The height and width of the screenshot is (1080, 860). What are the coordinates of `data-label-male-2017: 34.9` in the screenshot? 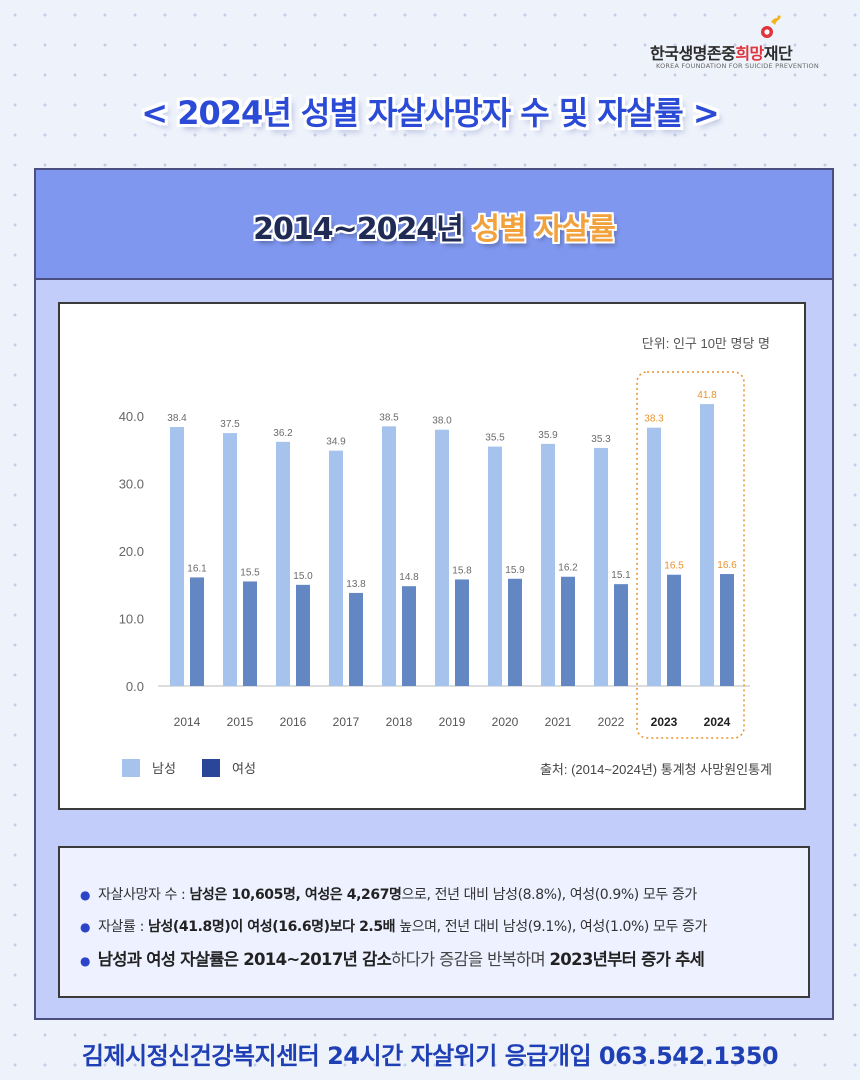 It's located at (336, 442).